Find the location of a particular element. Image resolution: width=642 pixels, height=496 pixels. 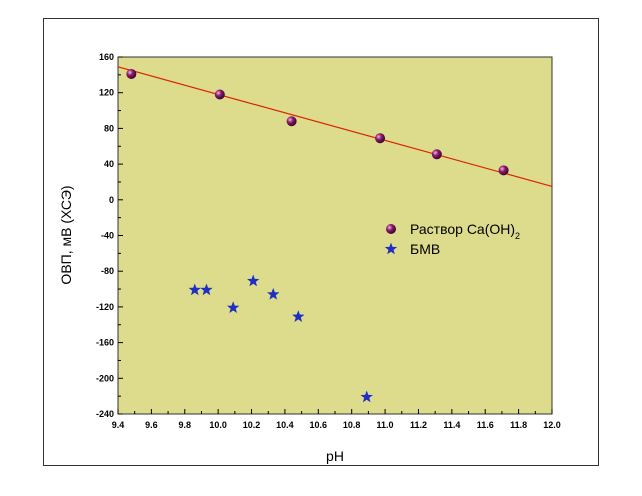

y-tick-label-3: 40 is located at coordinates (109, 164).